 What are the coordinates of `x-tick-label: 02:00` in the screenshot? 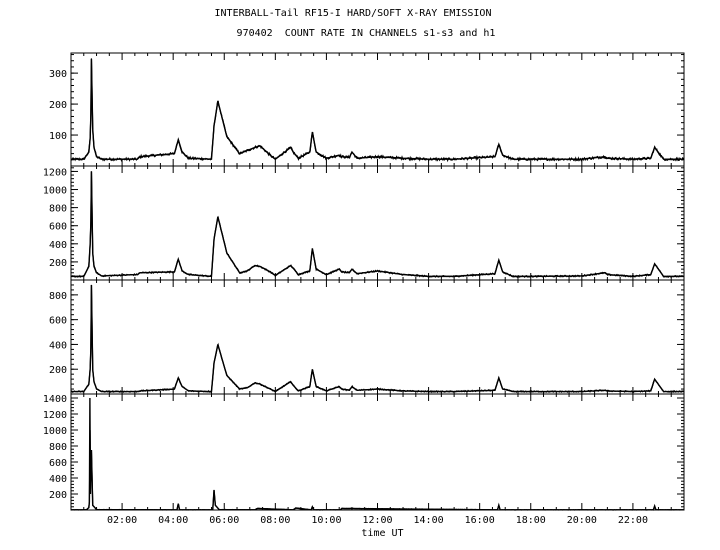 It's located at (122, 520).